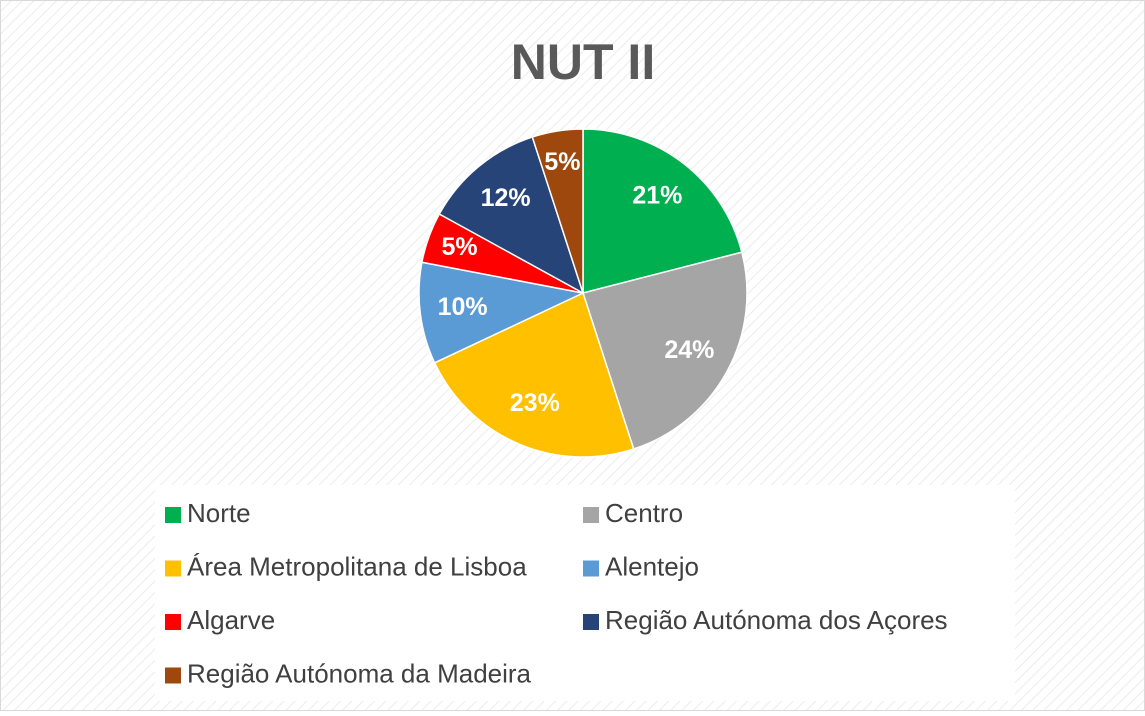 This screenshot has height=716, width=1145. What do you see at coordinates (689, 350) in the screenshot?
I see `data-label: 24%` at bounding box center [689, 350].